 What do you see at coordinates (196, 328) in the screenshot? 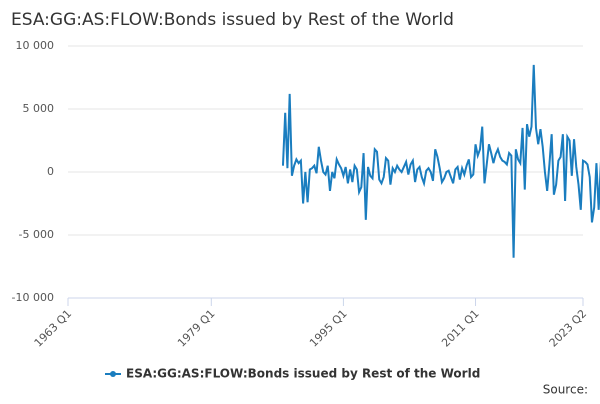
I see `x-tick-label: 1979 Q1` at bounding box center [196, 328].